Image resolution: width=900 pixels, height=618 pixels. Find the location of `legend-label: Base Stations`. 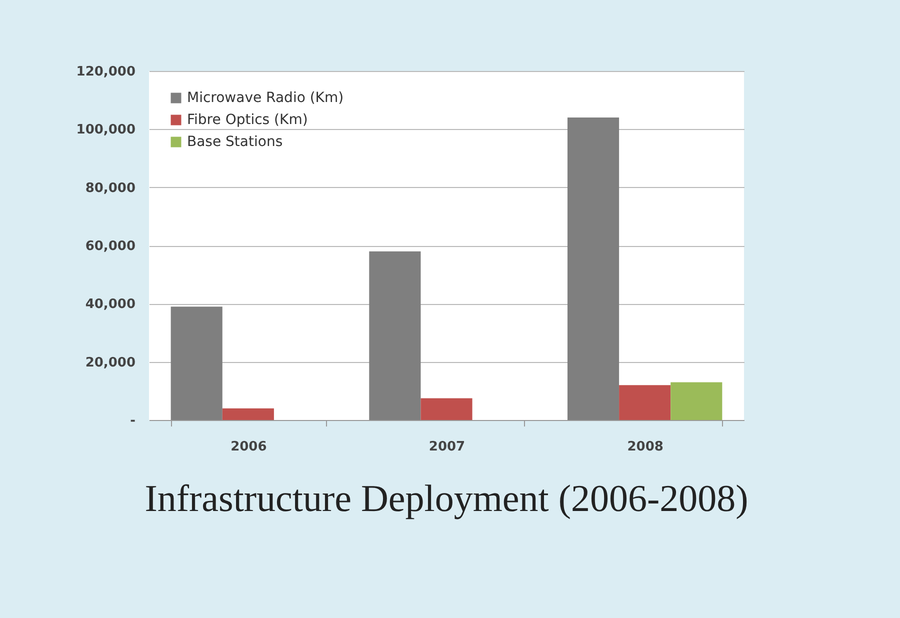

legend-label: Base Stations is located at coordinates (235, 142).